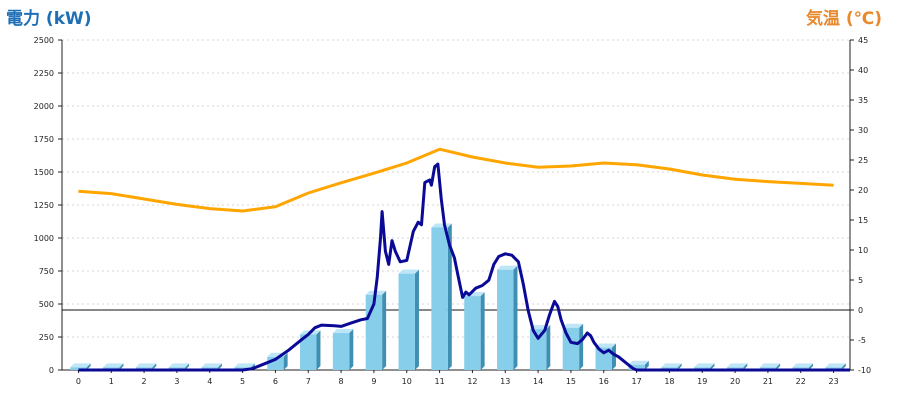  What do you see at coordinates (571, 381) in the screenshot?
I see `x-tick-label: 15` at bounding box center [571, 381].